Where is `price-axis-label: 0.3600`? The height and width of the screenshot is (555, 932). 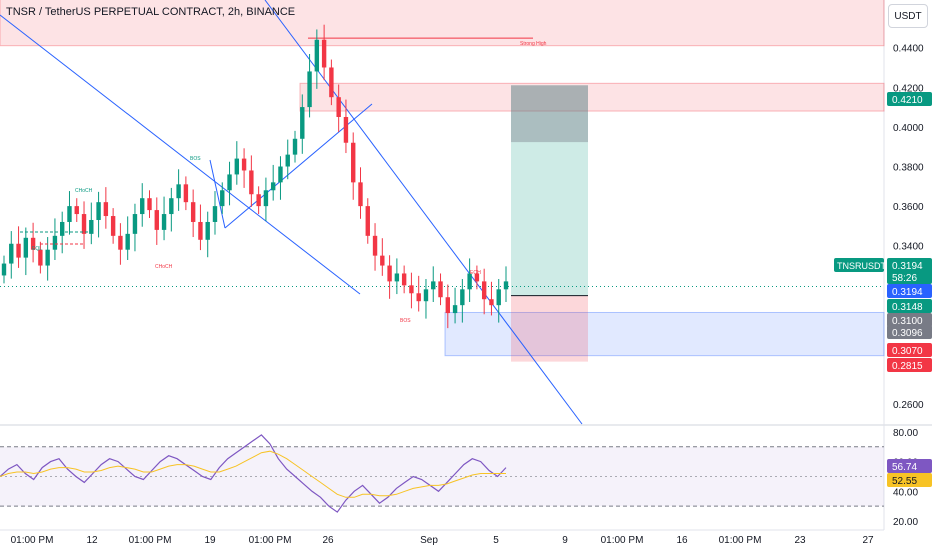
price-axis-label: 0.3600 is located at coordinates (908, 207).